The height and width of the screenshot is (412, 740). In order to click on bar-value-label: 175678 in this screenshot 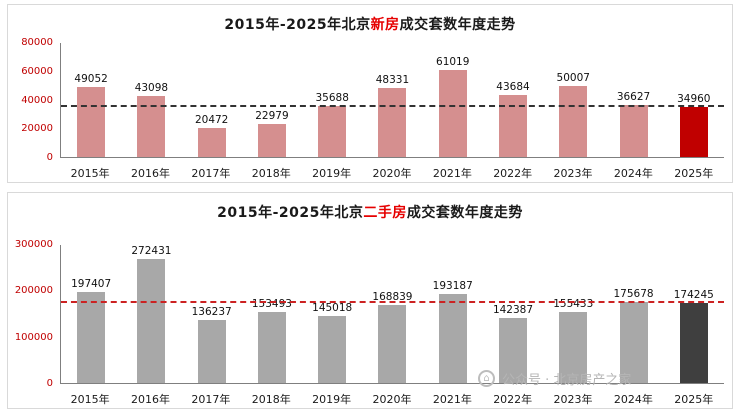, I will do `click(633, 294)`.